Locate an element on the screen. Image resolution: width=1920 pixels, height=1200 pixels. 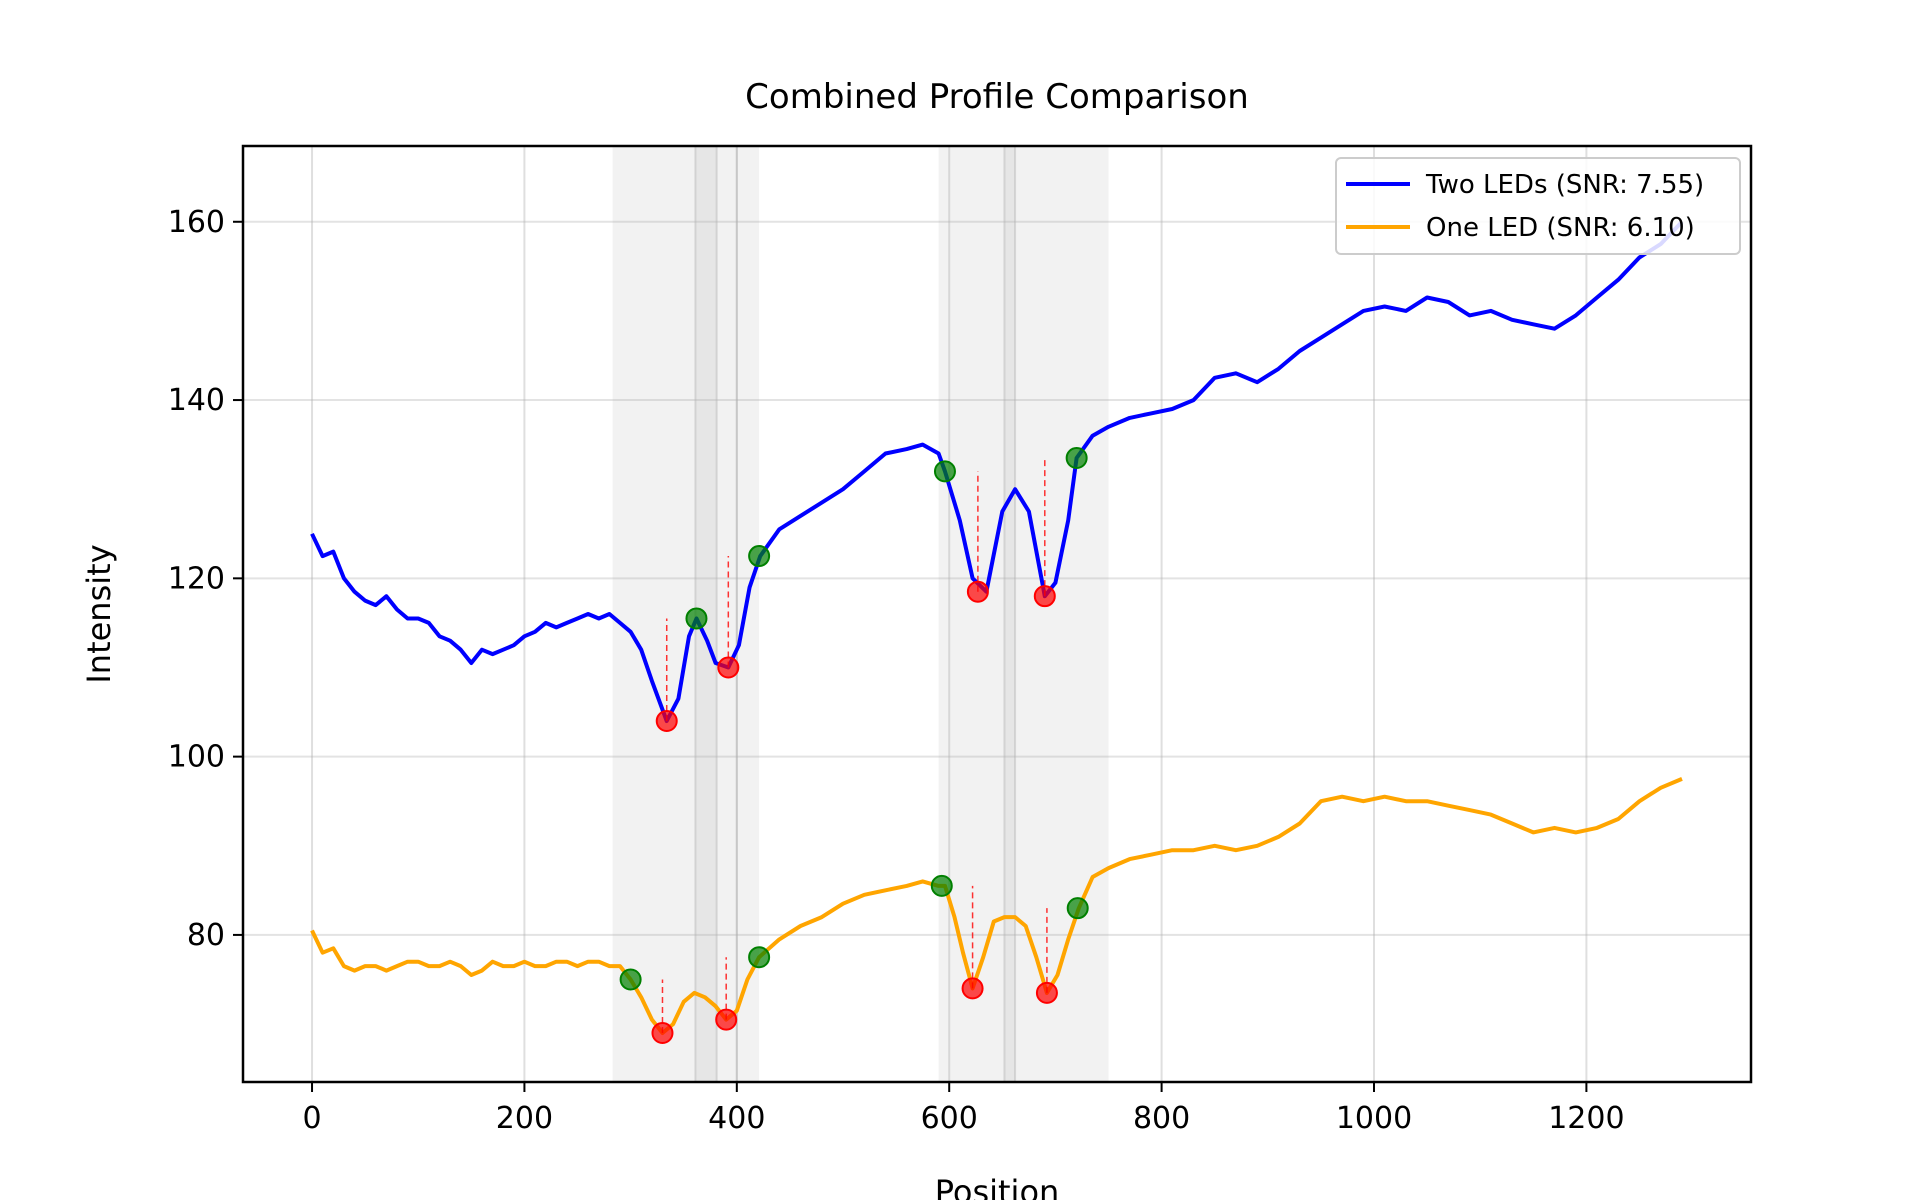
legend-label-two-leds: Two LEDs (SNR: 7.55) is located at coordinates (1564, 185).